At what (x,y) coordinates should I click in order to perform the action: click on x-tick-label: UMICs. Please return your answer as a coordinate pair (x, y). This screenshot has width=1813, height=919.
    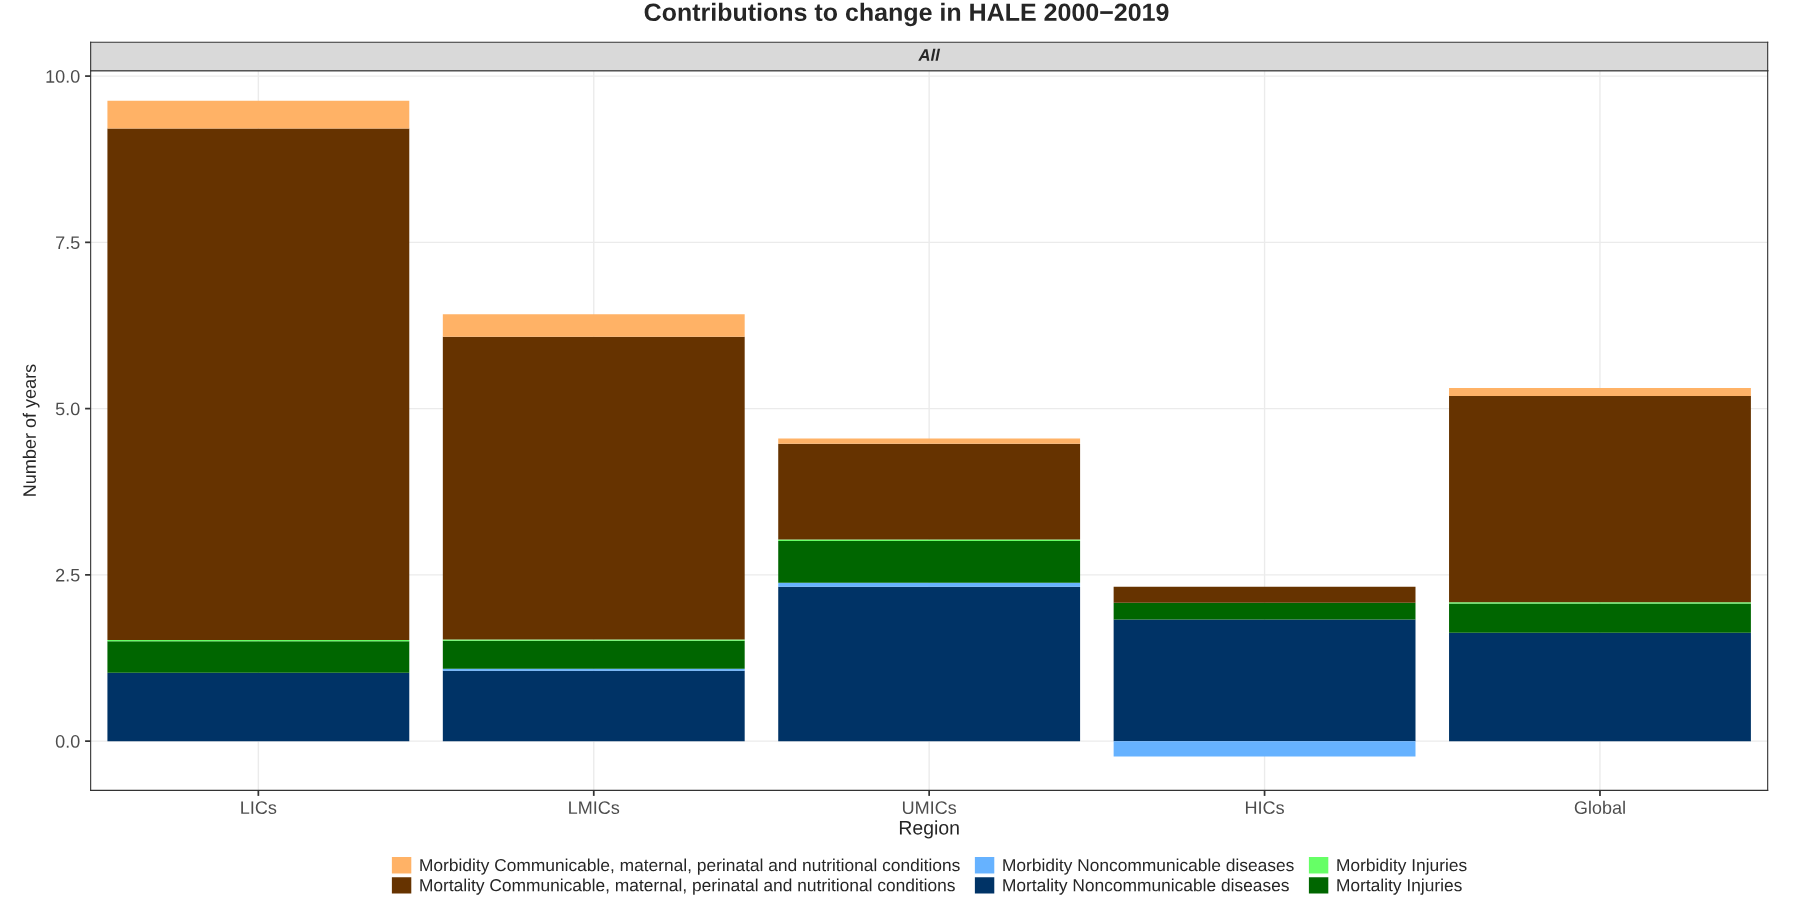
    Looking at the image, I should click on (929, 808).